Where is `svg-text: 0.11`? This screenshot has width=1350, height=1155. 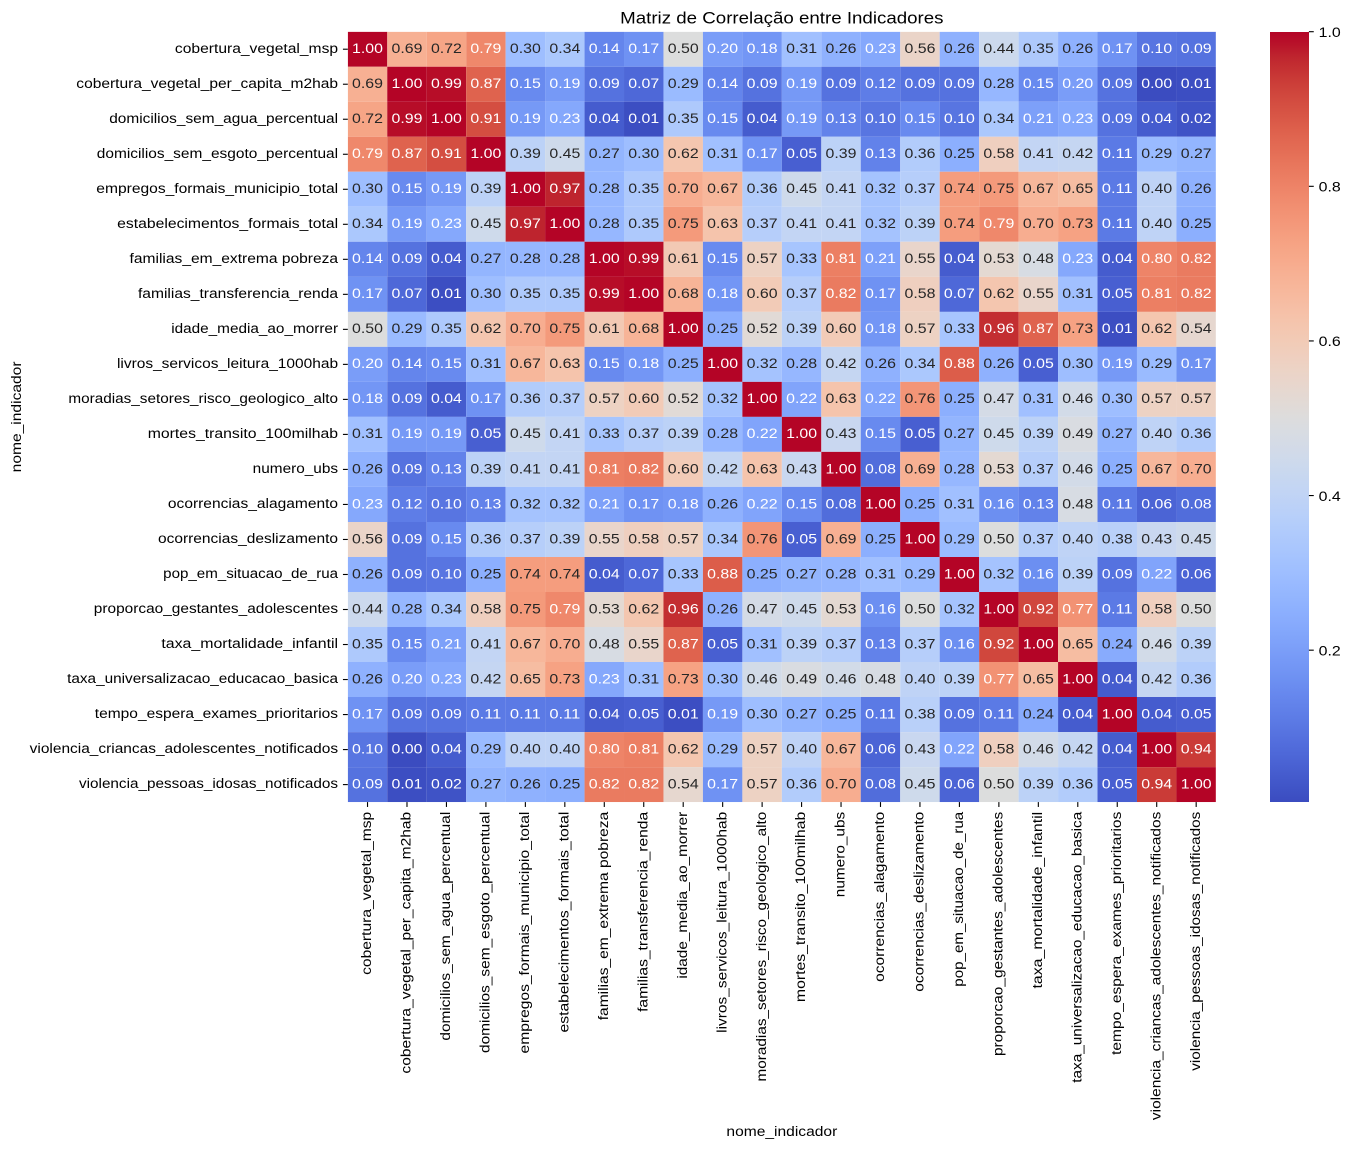 svg-text: 0.11 is located at coordinates (1117, 223).